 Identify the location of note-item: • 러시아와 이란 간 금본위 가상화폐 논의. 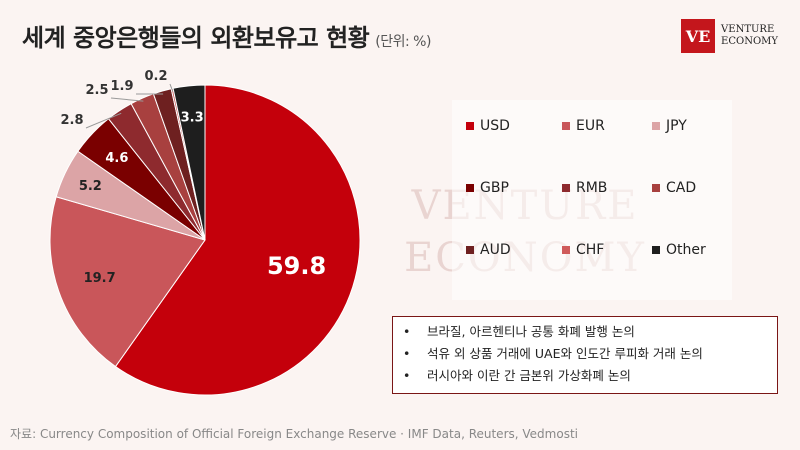
(590, 376).